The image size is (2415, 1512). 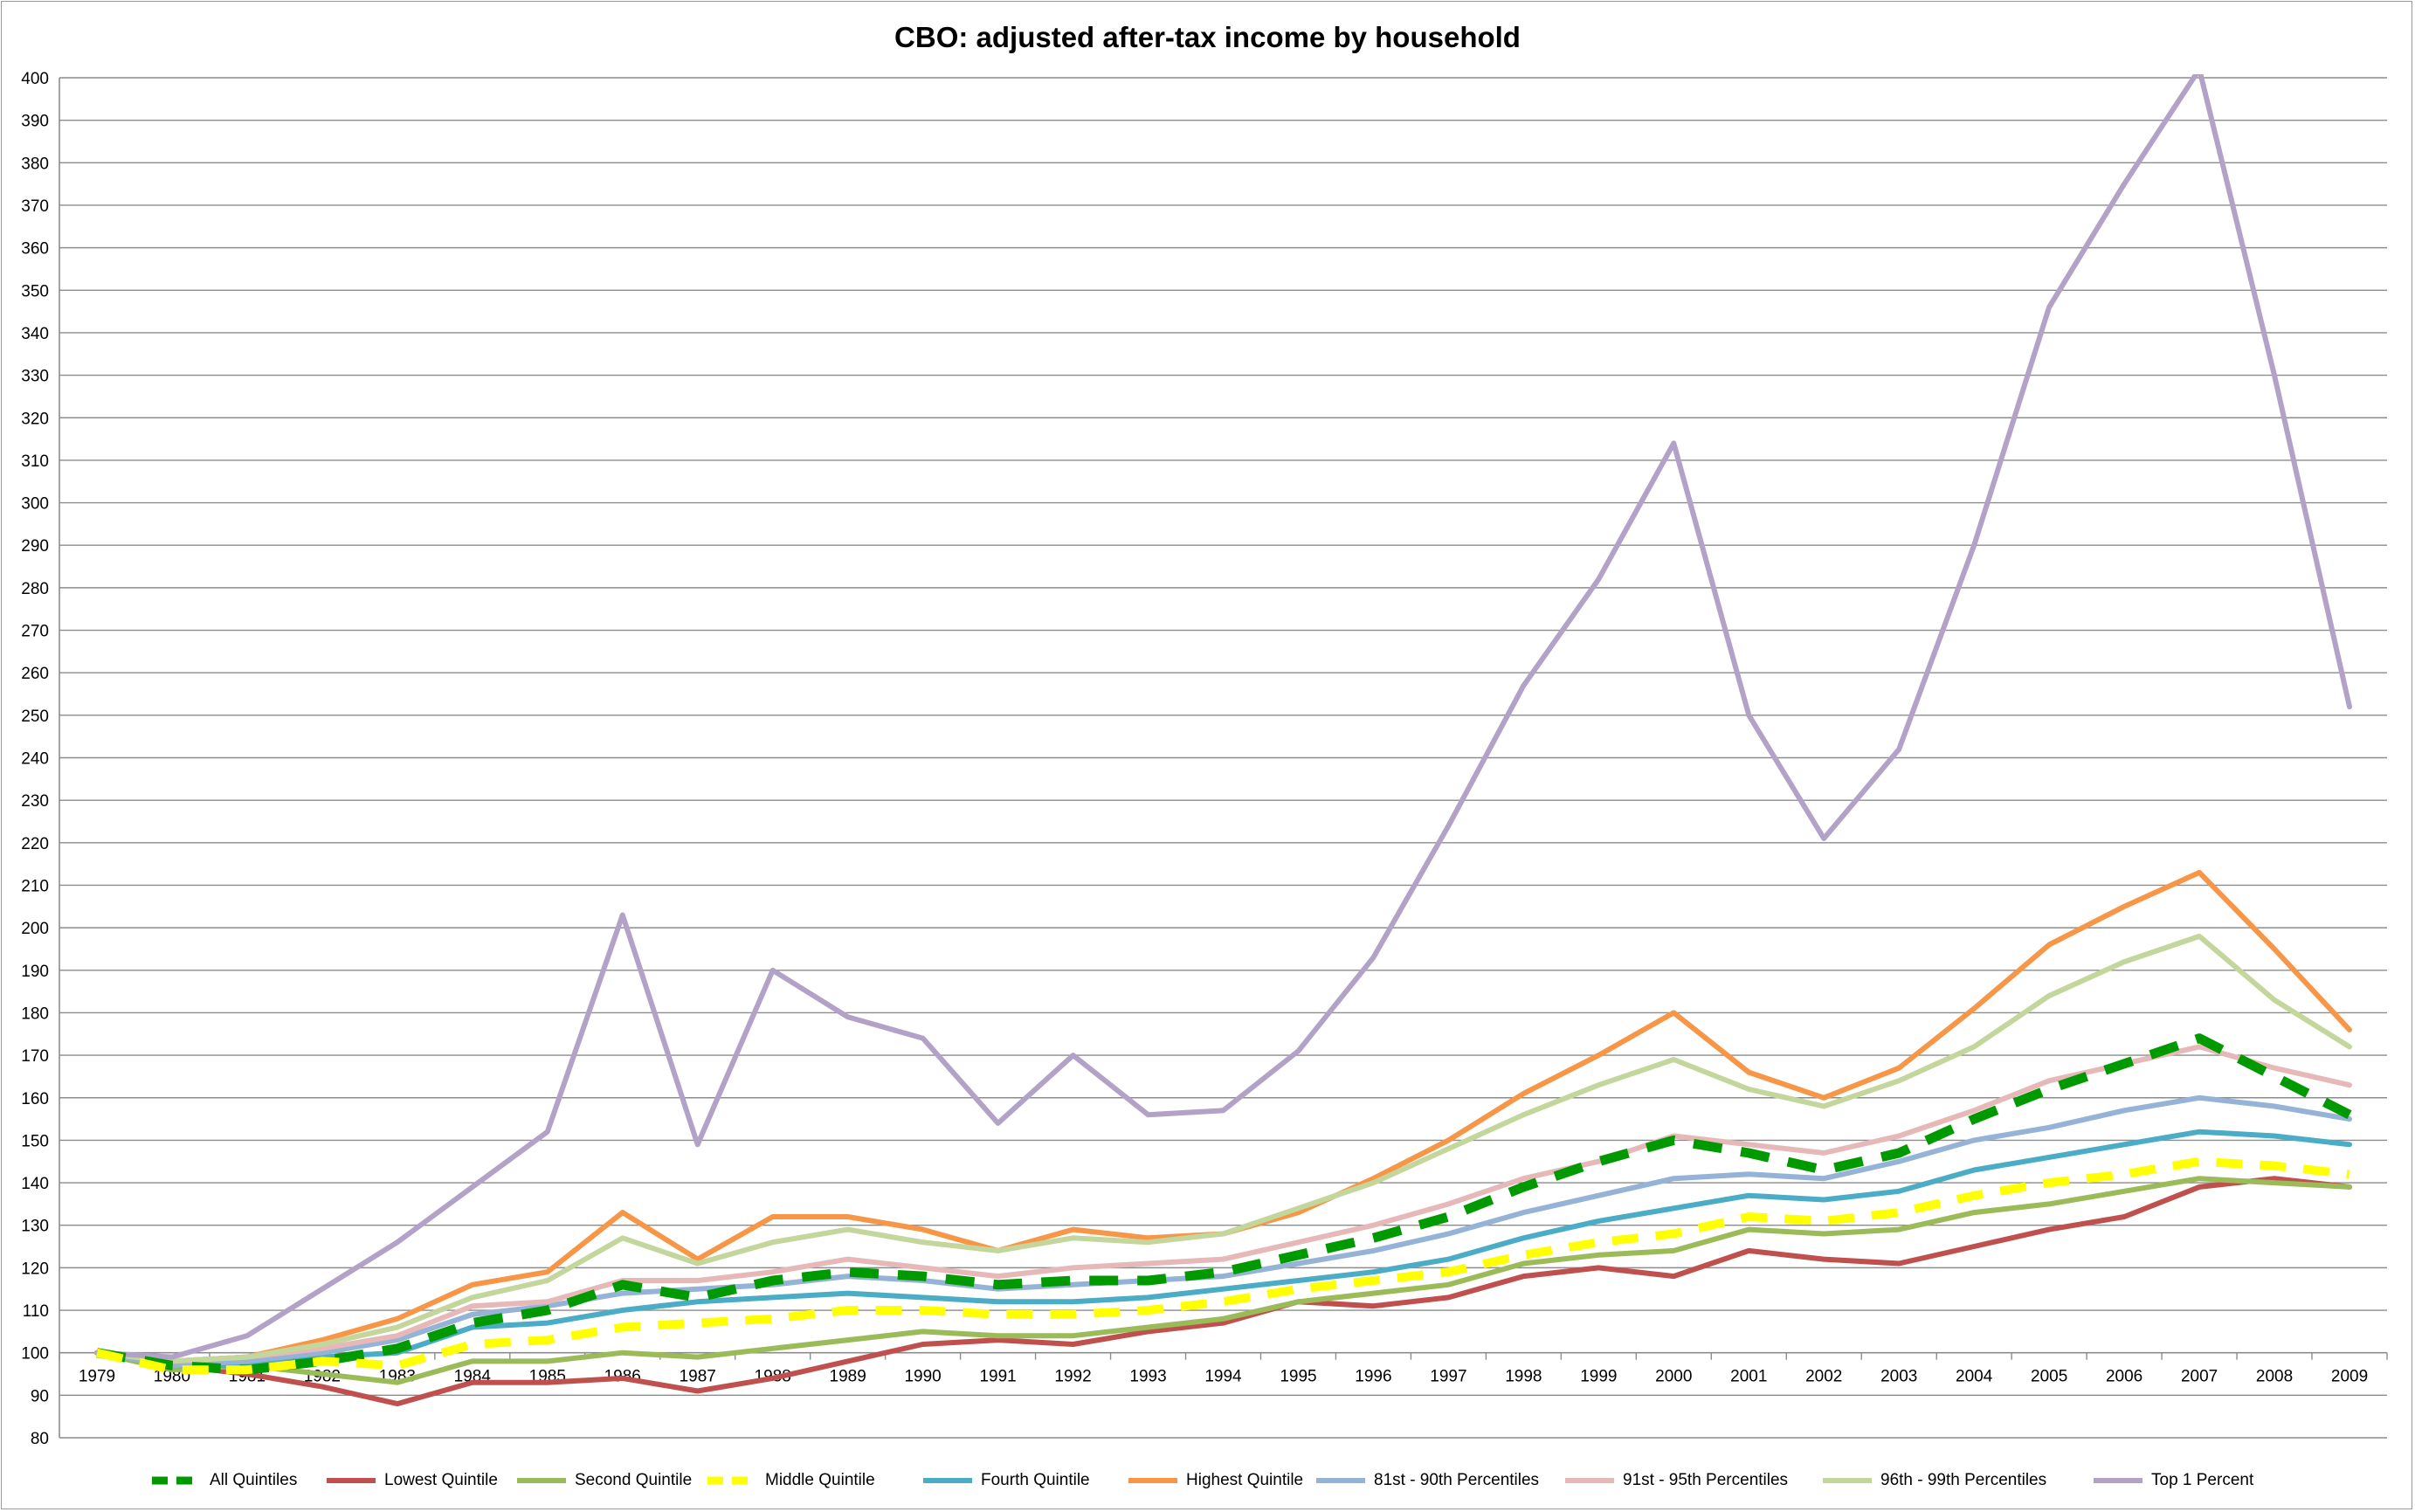 I want to click on legend-item: All Quintiles, so click(x=223, y=1480).